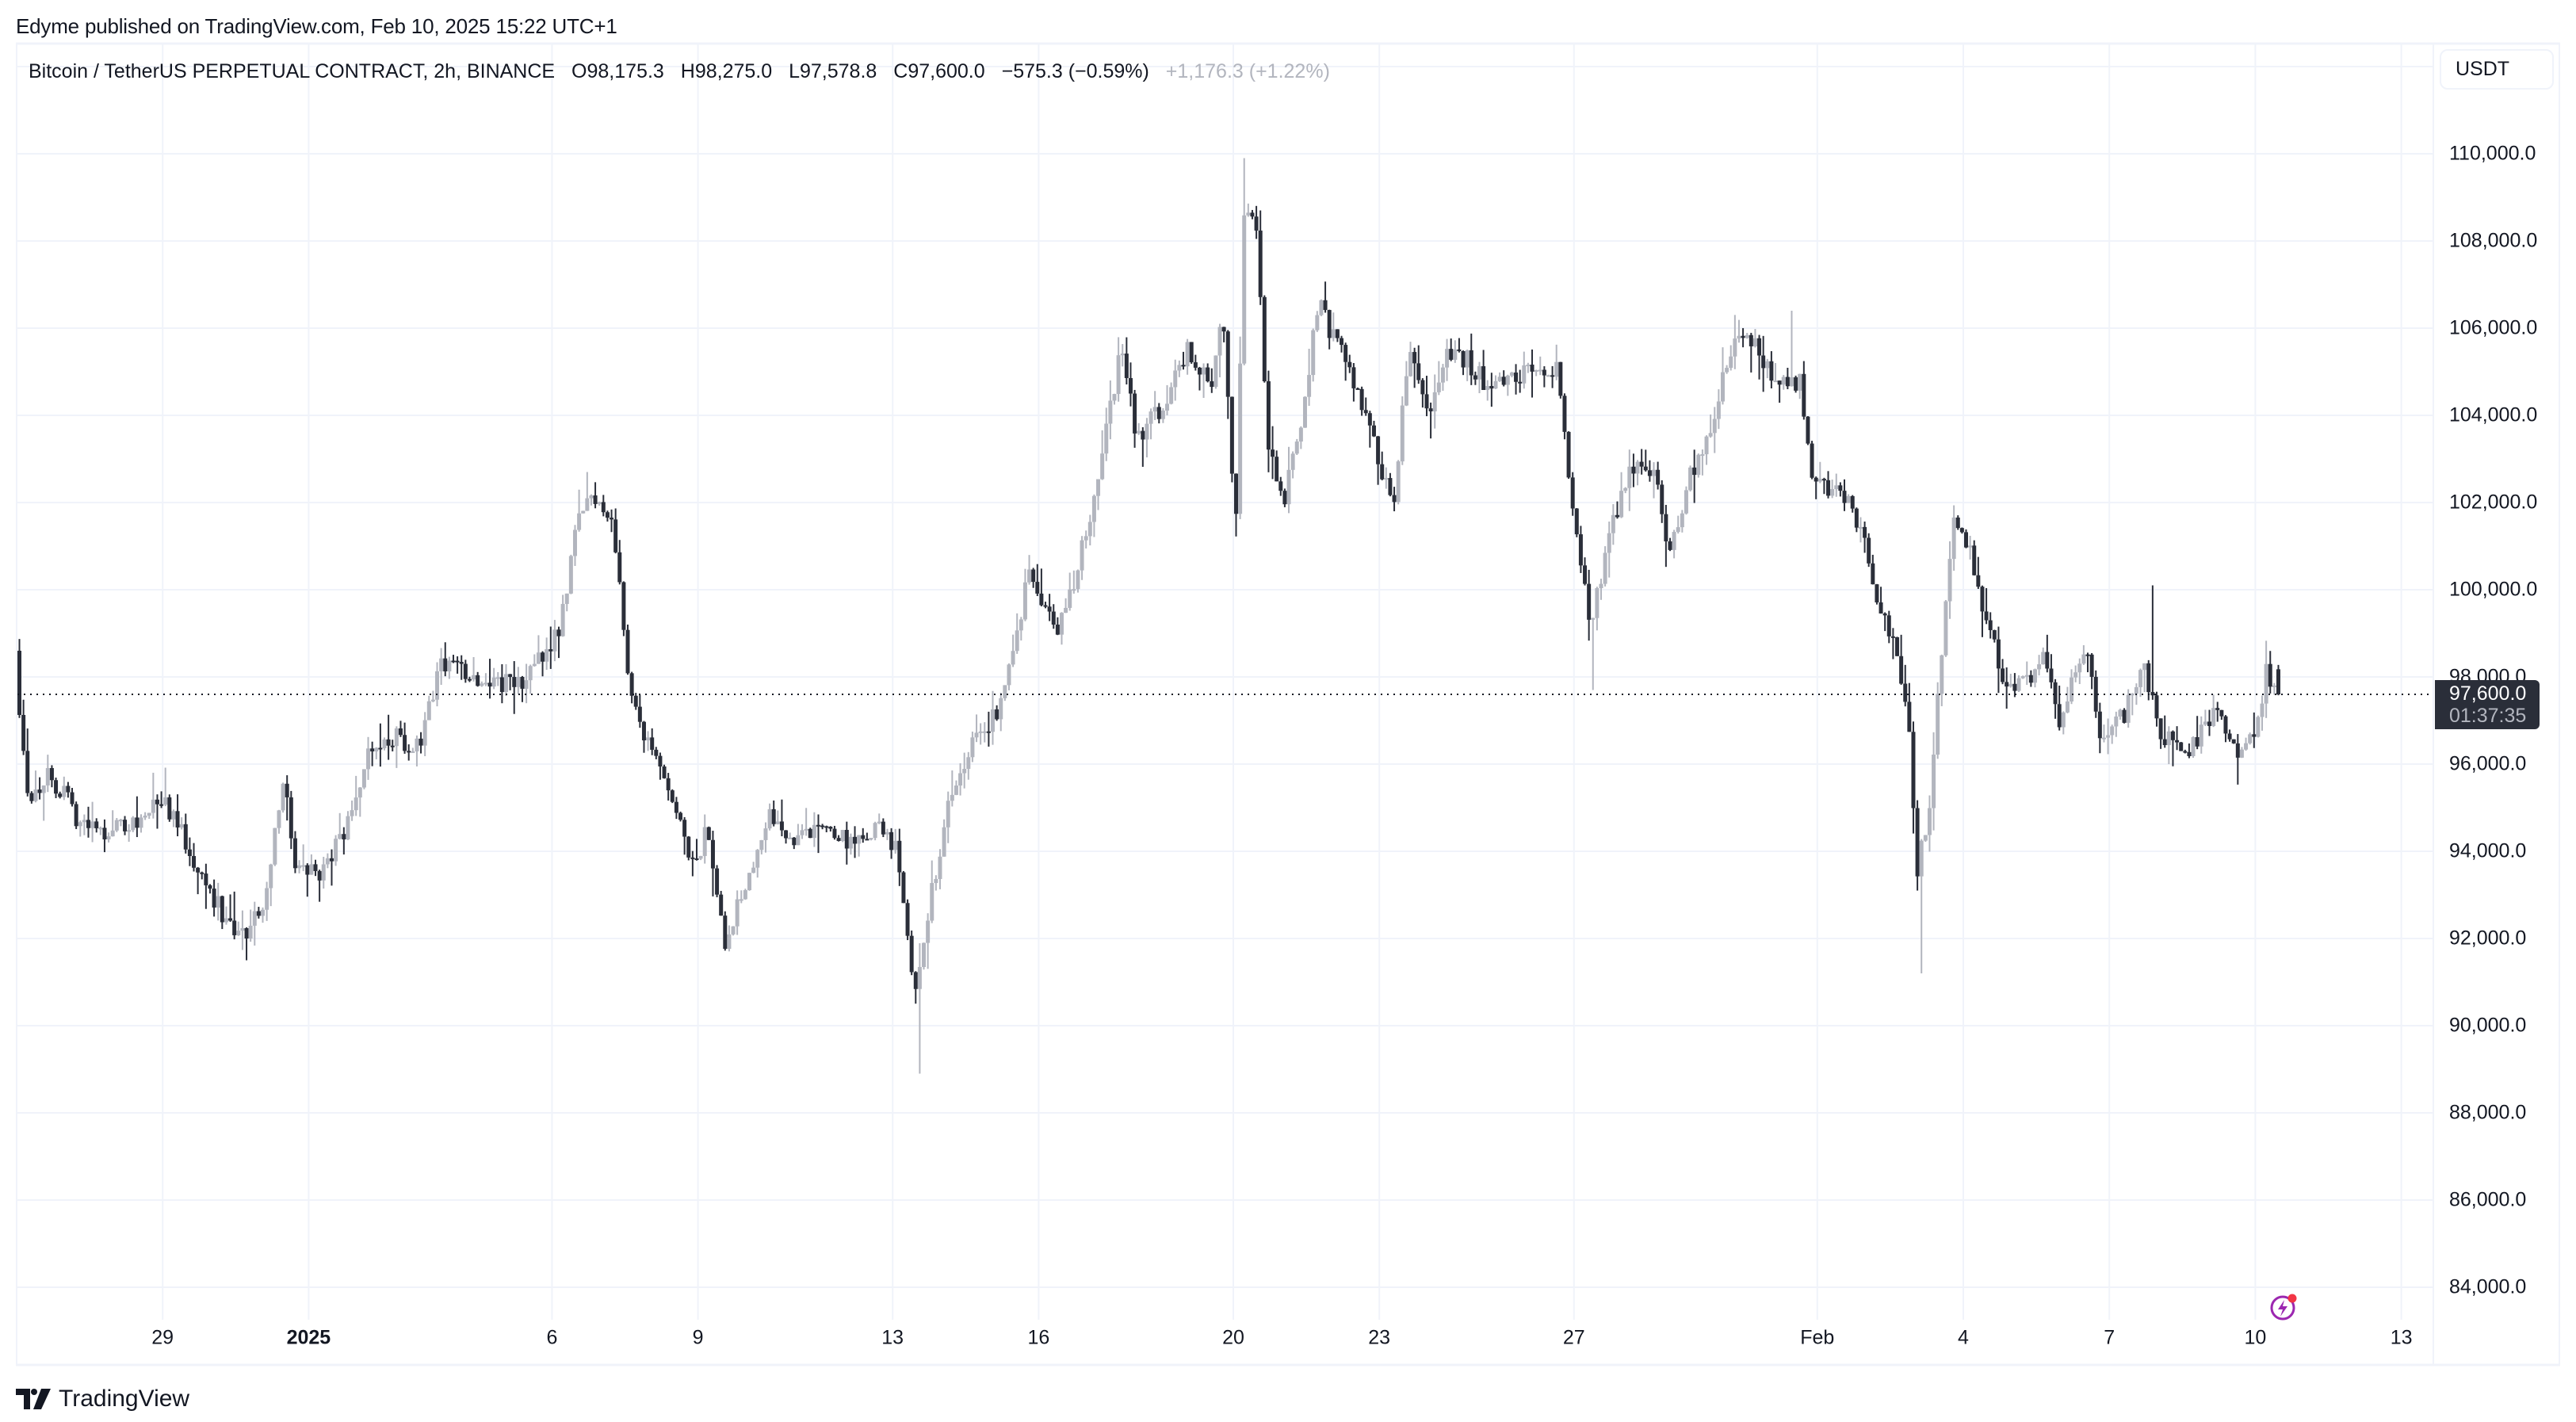 This screenshot has height=1422, width=2576. Describe the element at coordinates (2488, 1199) in the screenshot. I see `price-tick-label: 86,000.0` at that location.